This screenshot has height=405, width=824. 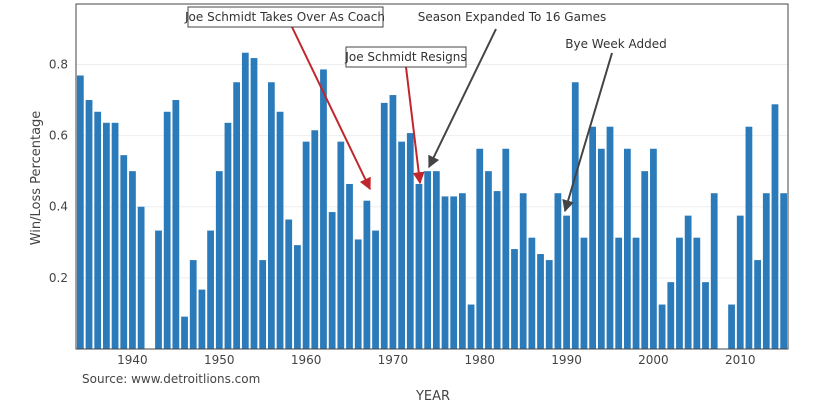 What do you see at coordinates (219, 260) in the screenshot?
I see `bar-1950` at bounding box center [219, 260].